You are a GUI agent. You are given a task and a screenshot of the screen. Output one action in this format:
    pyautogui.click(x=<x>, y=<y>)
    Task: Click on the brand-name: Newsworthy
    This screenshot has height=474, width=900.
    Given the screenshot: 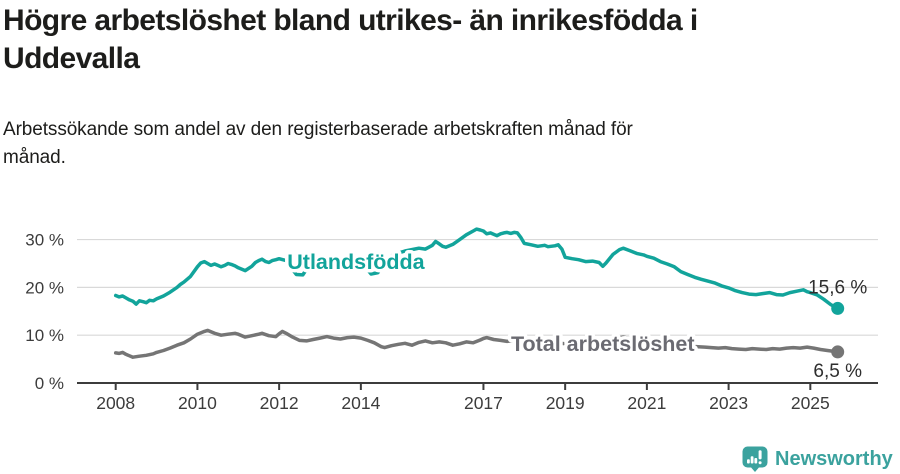 What is the action you would take?
    pyautogui.click(x=834, y=458)
    